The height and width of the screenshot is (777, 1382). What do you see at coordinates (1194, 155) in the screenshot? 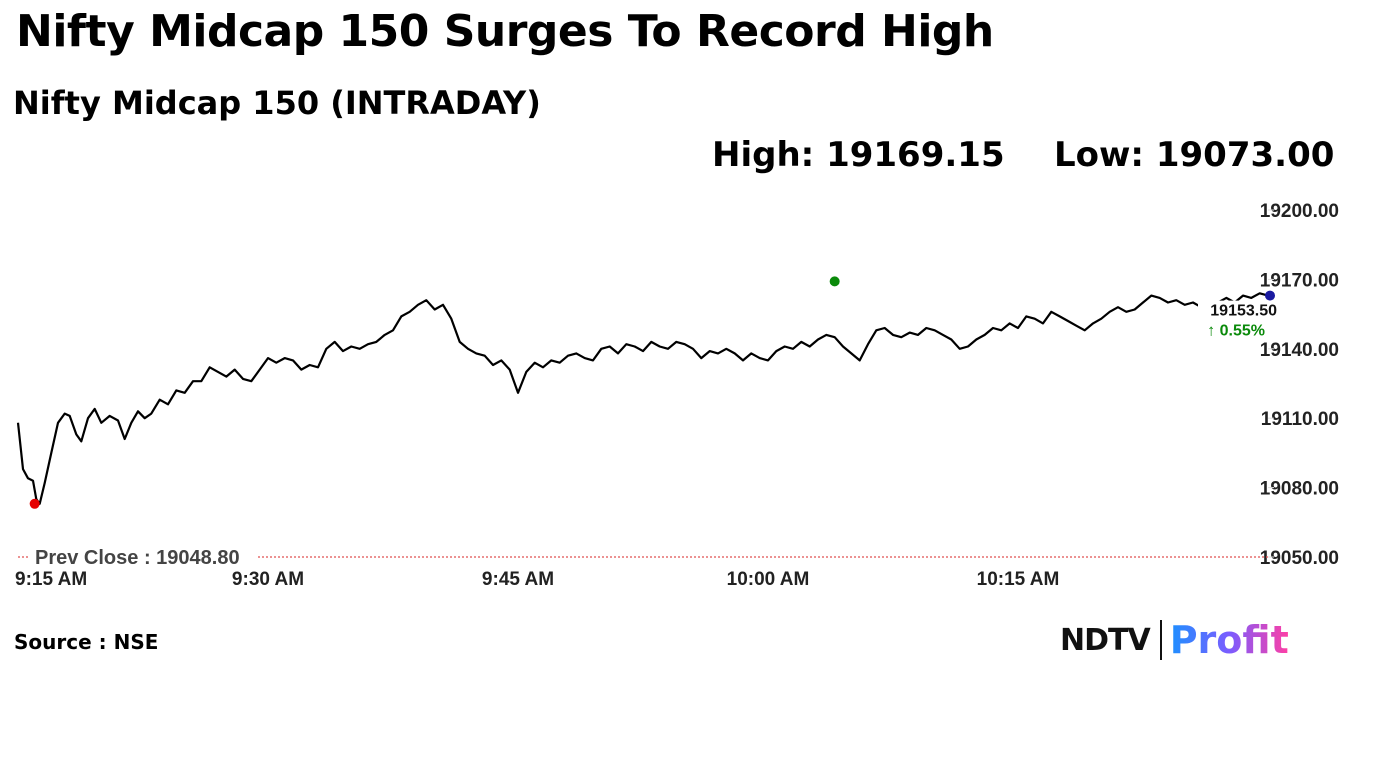
I see `low-label: Low: 19073.00` at bounding box center [1194, 155].